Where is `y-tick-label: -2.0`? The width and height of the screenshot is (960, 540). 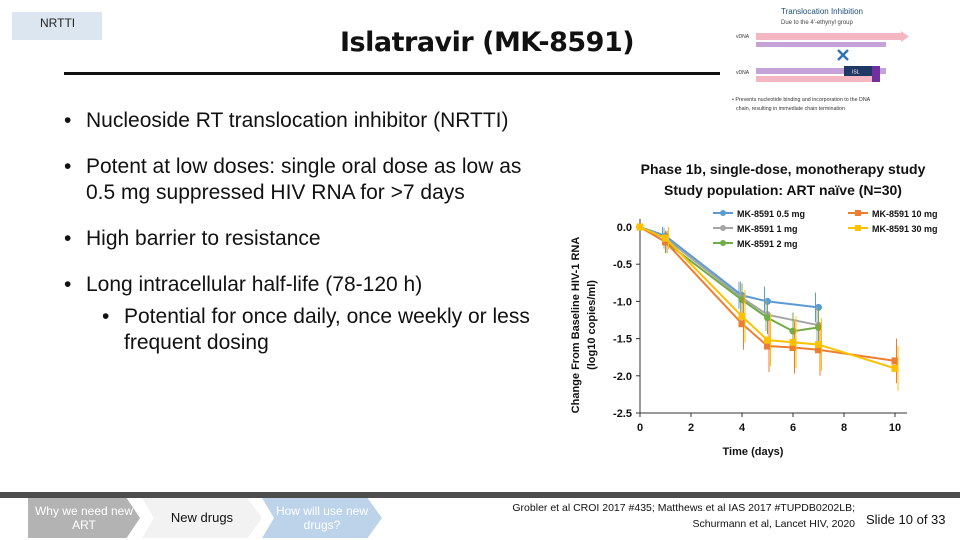 y-tick-label: -2.0 is located at coordinates (622, 377).